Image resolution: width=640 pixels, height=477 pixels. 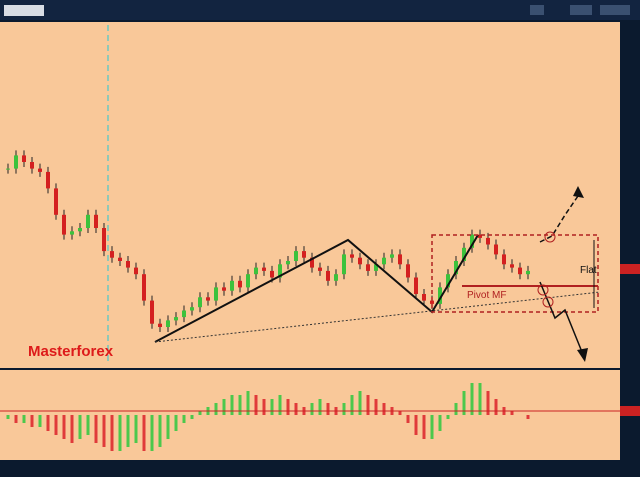 I want to click on symbol-box, so click(x=24, y=10).